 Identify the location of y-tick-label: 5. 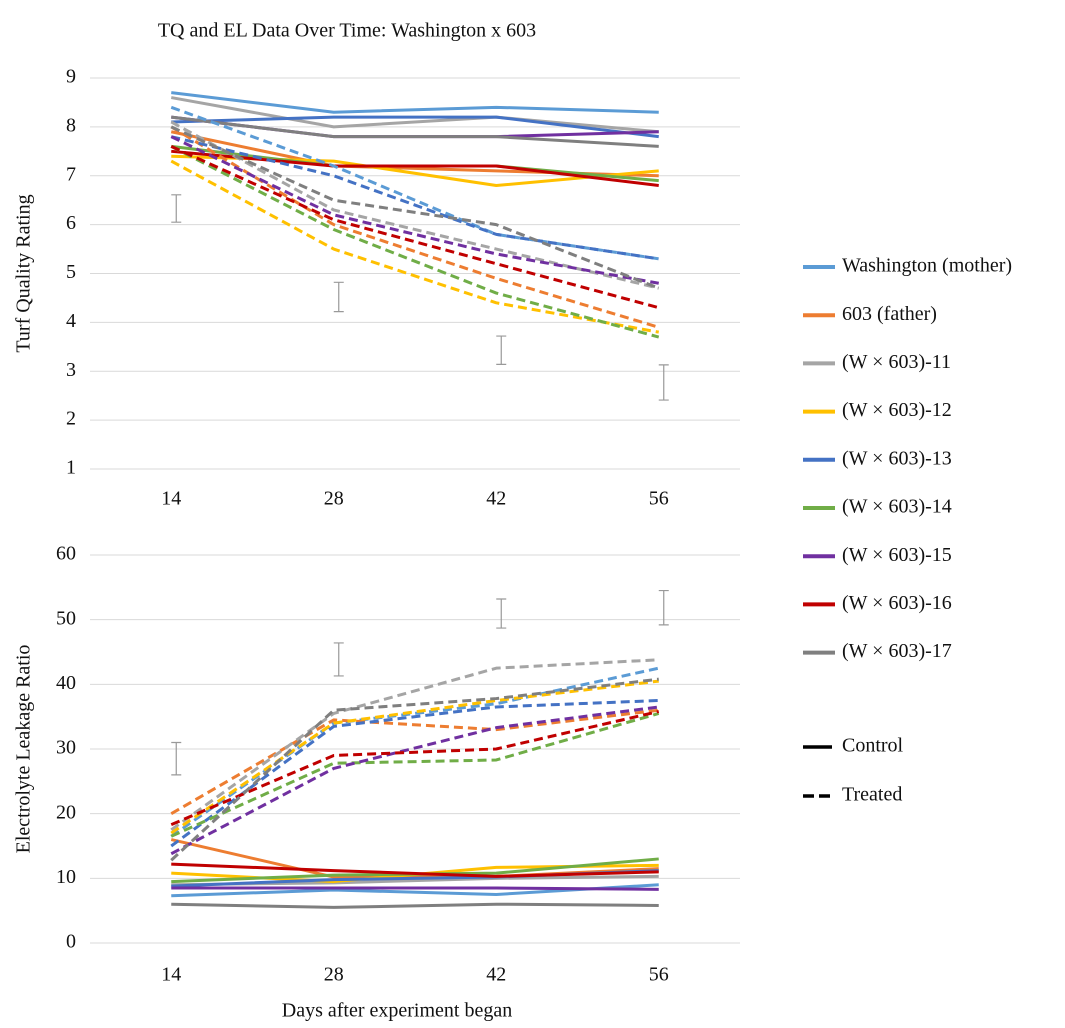
(71, 272).